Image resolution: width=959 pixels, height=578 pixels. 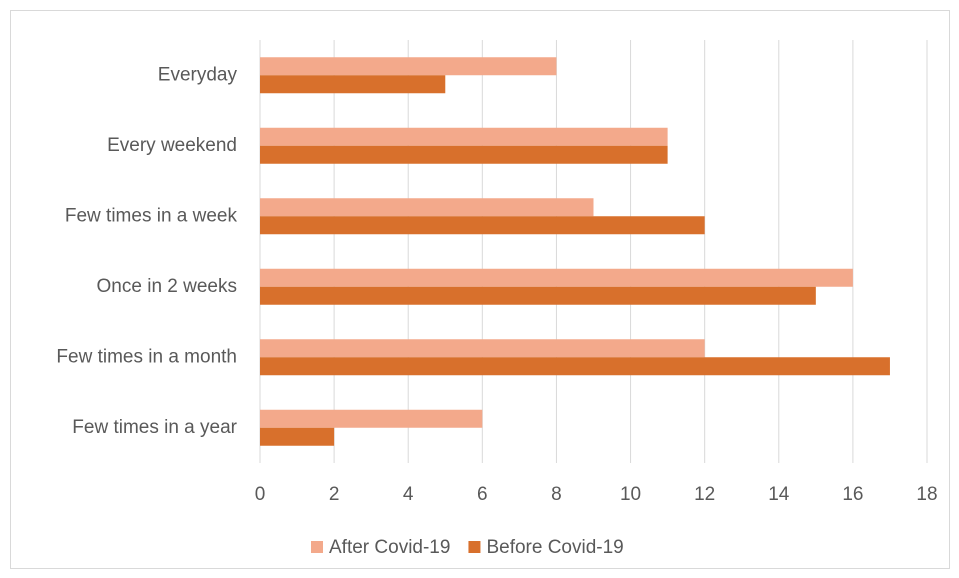 I want to click on x-tick-label: 12, so click(x=704, y=494).